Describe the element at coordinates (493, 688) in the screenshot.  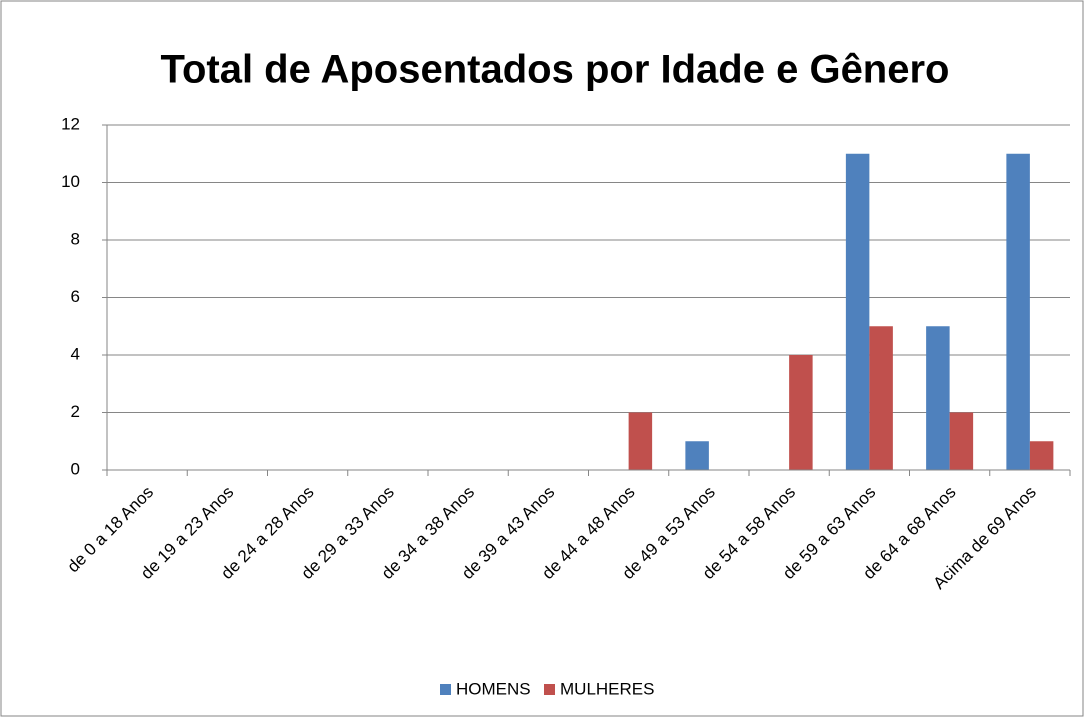
I see `legend-label: HOMENS` at that location.